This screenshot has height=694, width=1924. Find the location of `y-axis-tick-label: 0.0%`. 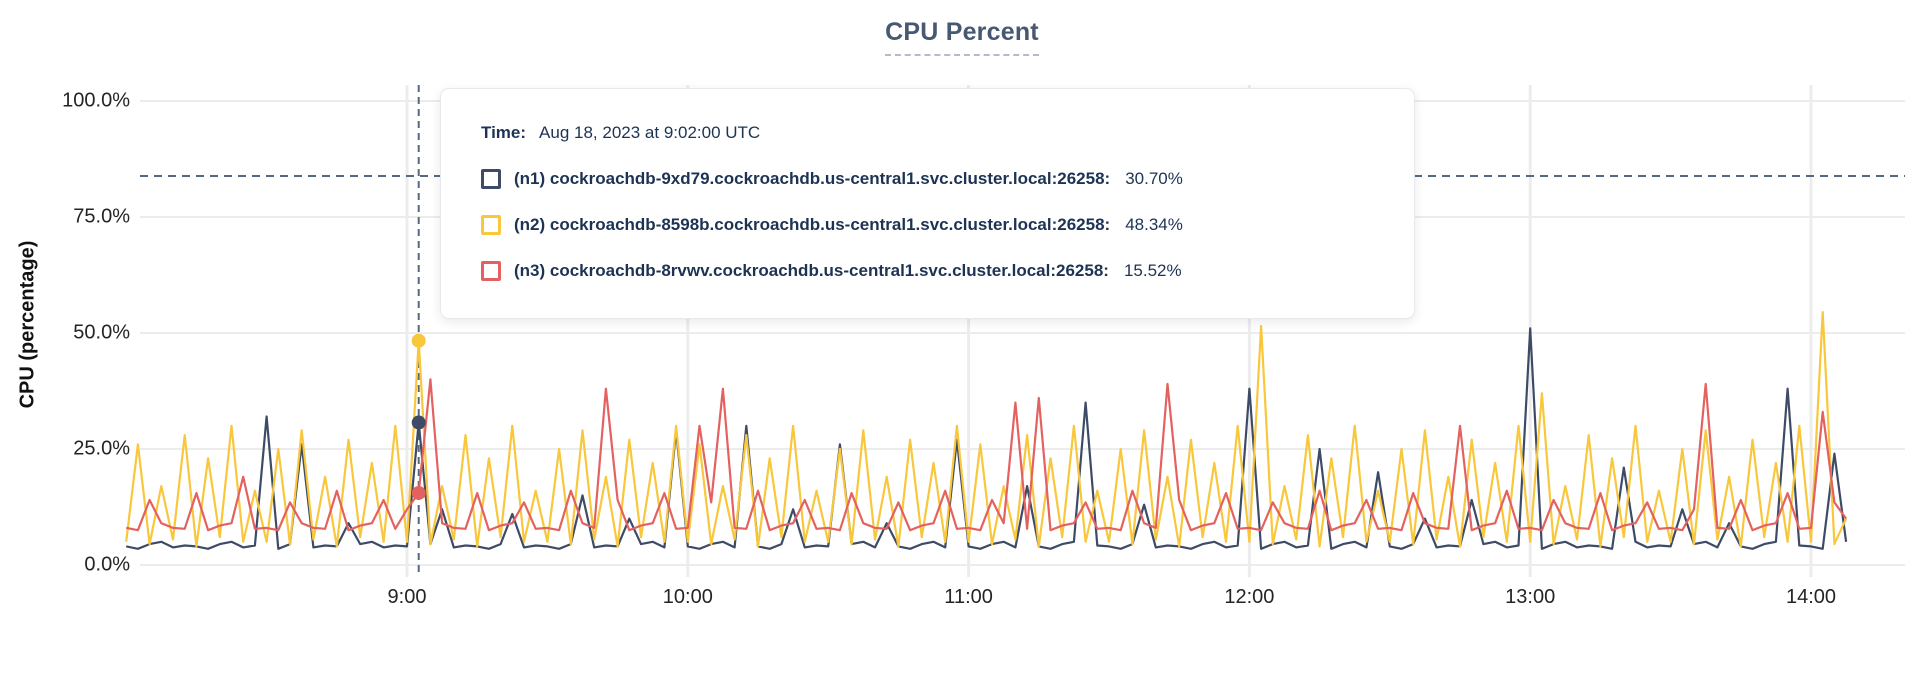

y-axis-tick-label: 0.0% is located at coordinates (107, 564).